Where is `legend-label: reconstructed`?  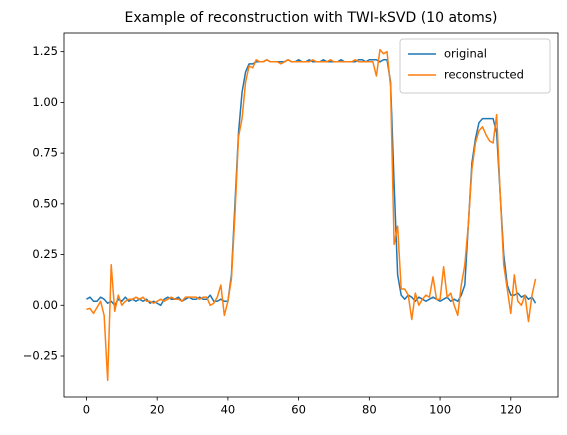
legend-label: reconstructed is located at coordinates (484, 75).